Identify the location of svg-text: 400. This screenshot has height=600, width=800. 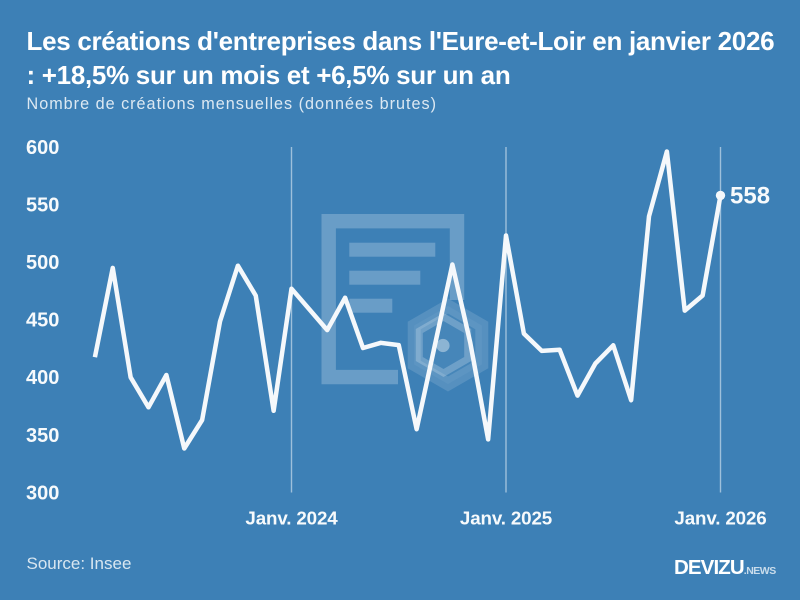
(42, 378).